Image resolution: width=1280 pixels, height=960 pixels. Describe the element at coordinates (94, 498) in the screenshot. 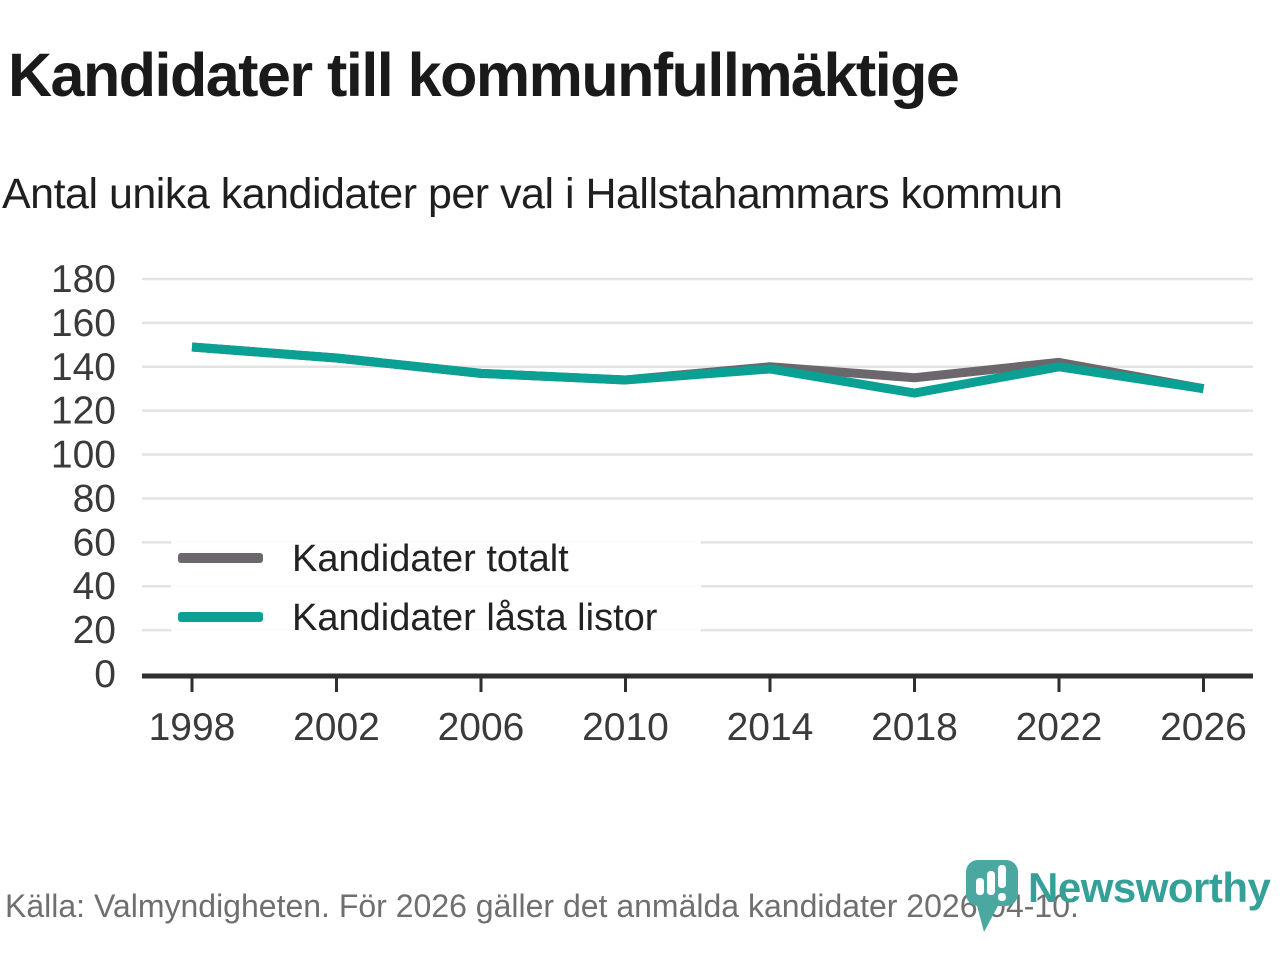

I see `y-tick-label: 80` at that location.